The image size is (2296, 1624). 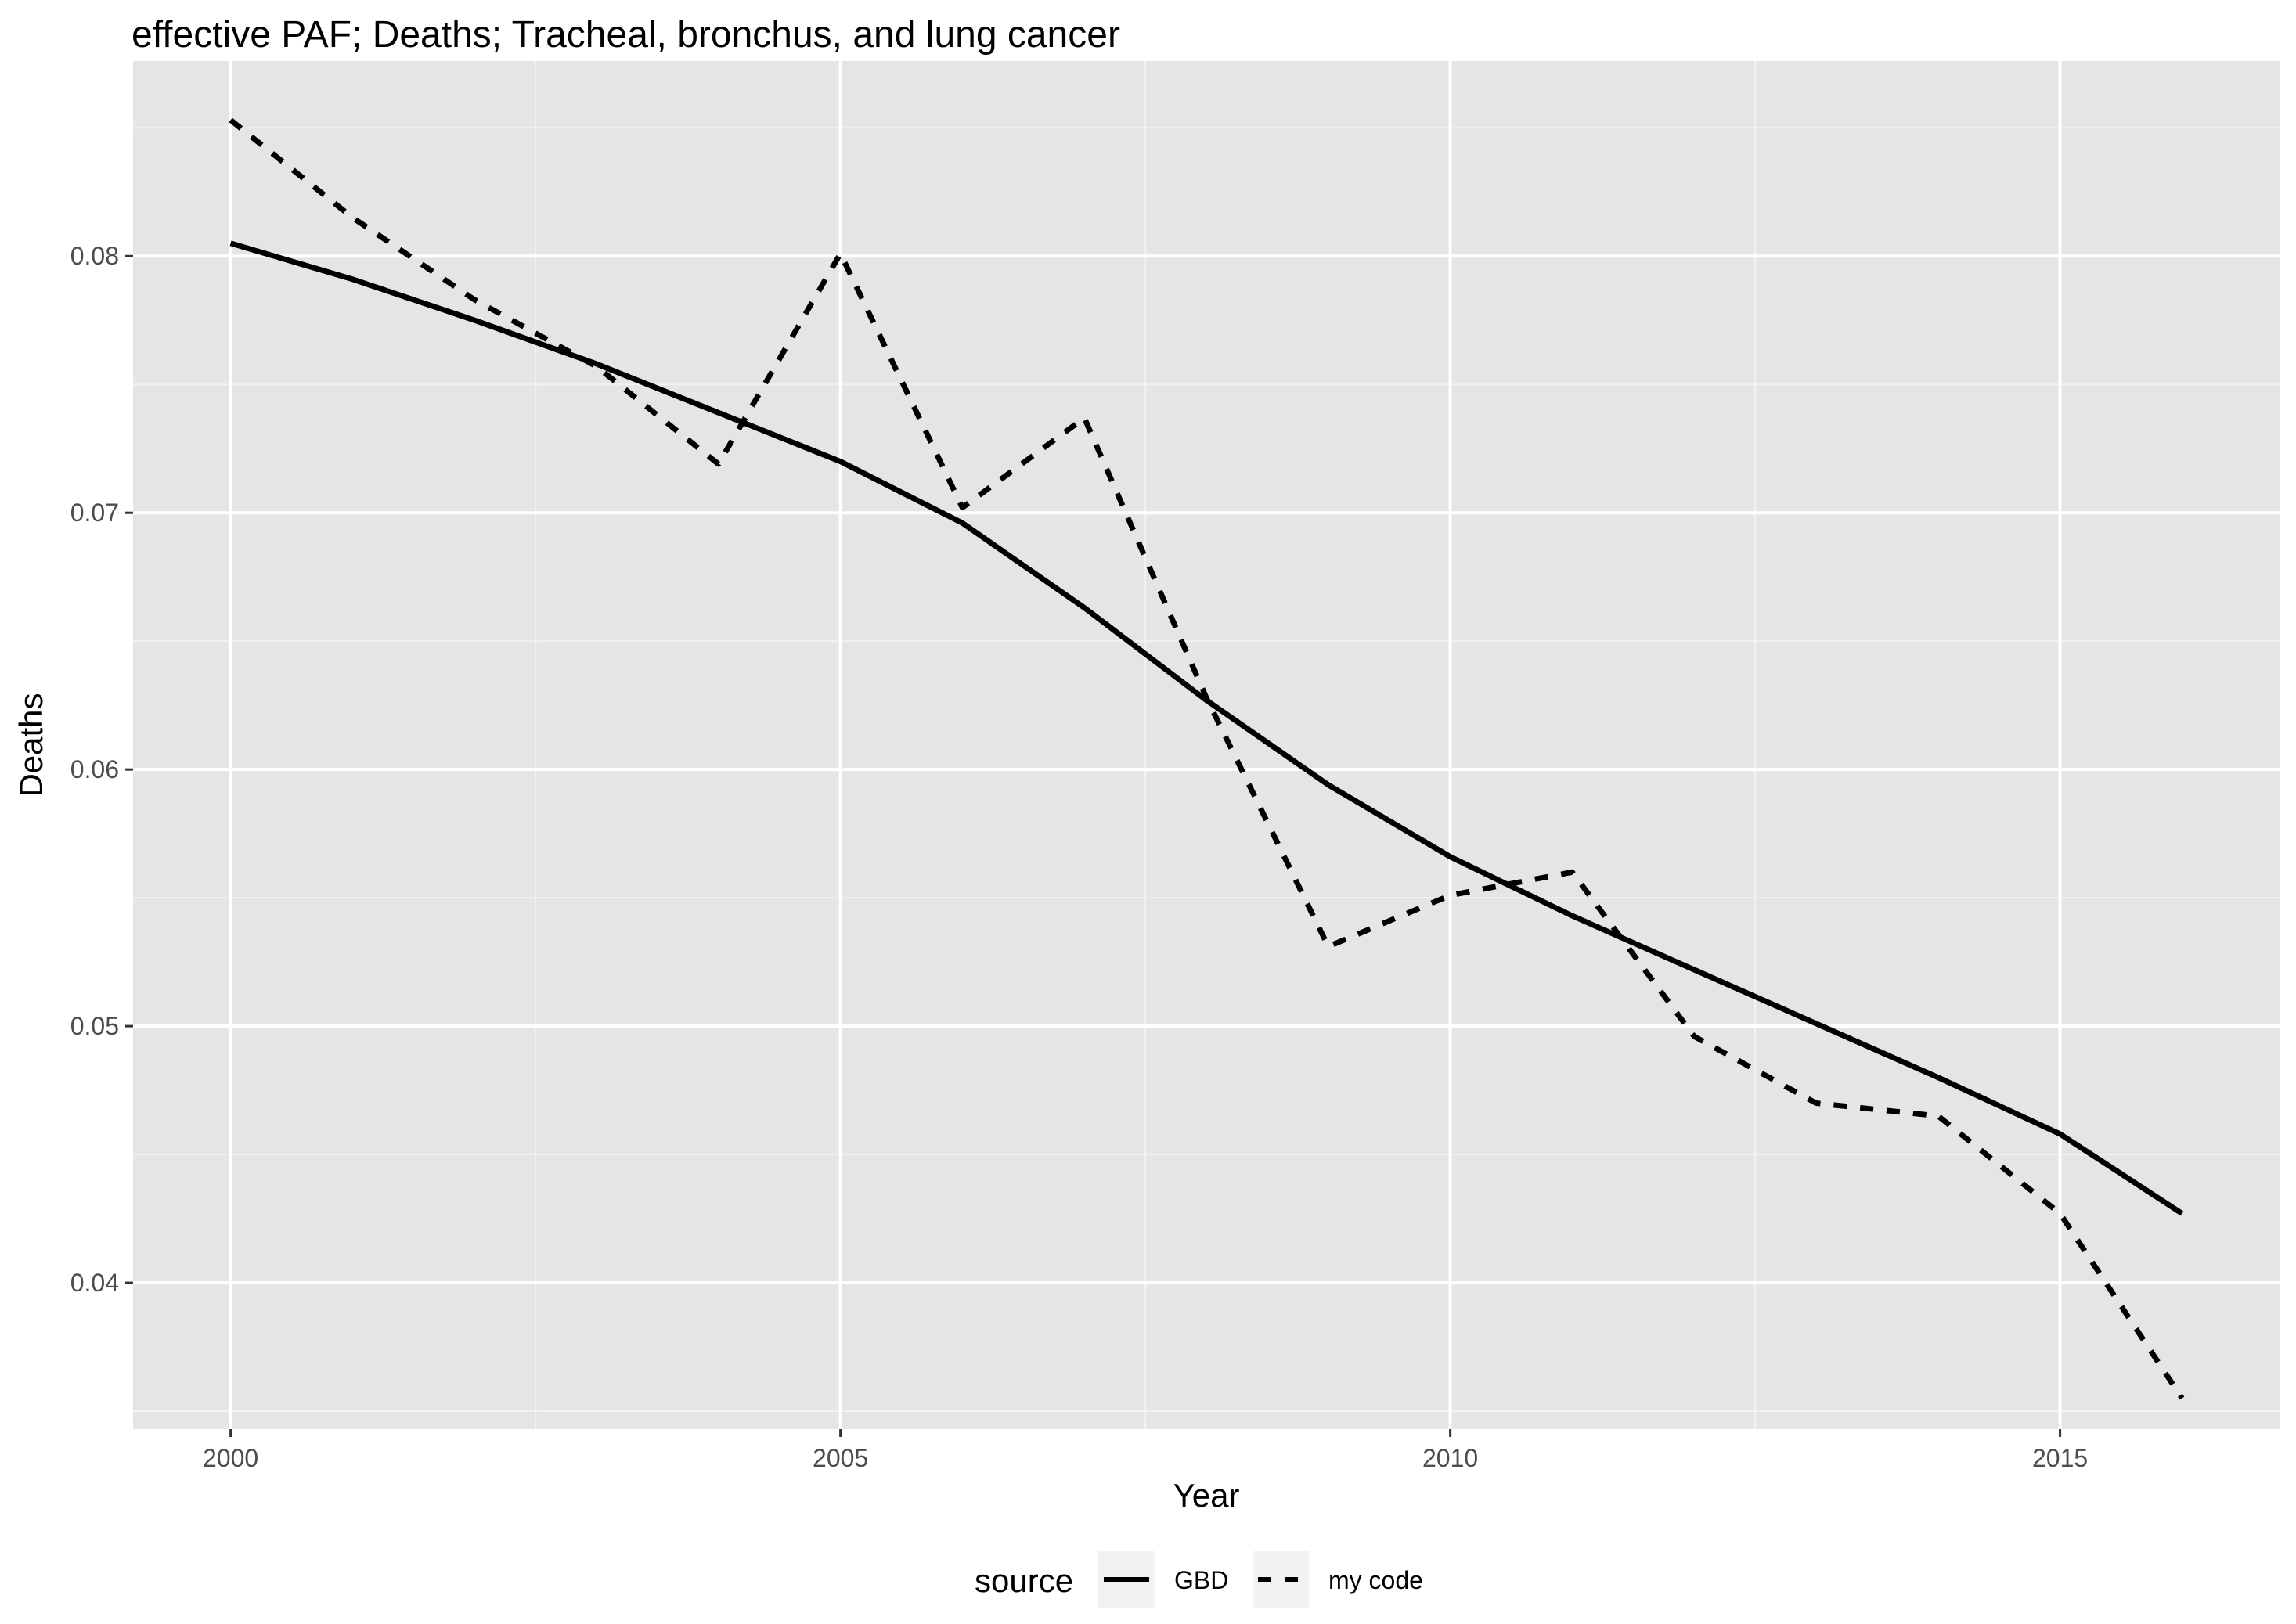 What do you see at coordinates (94, 256) in the screenshot?
I see `y-tick-label: 0.08` at bounding box center [94, 256].